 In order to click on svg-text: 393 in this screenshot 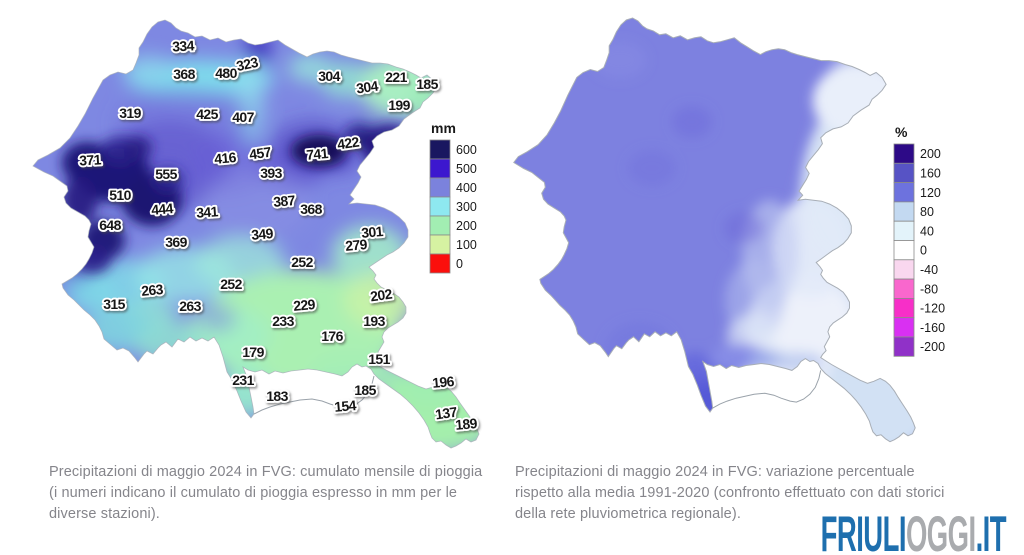, I will do `click(271, 173)`.